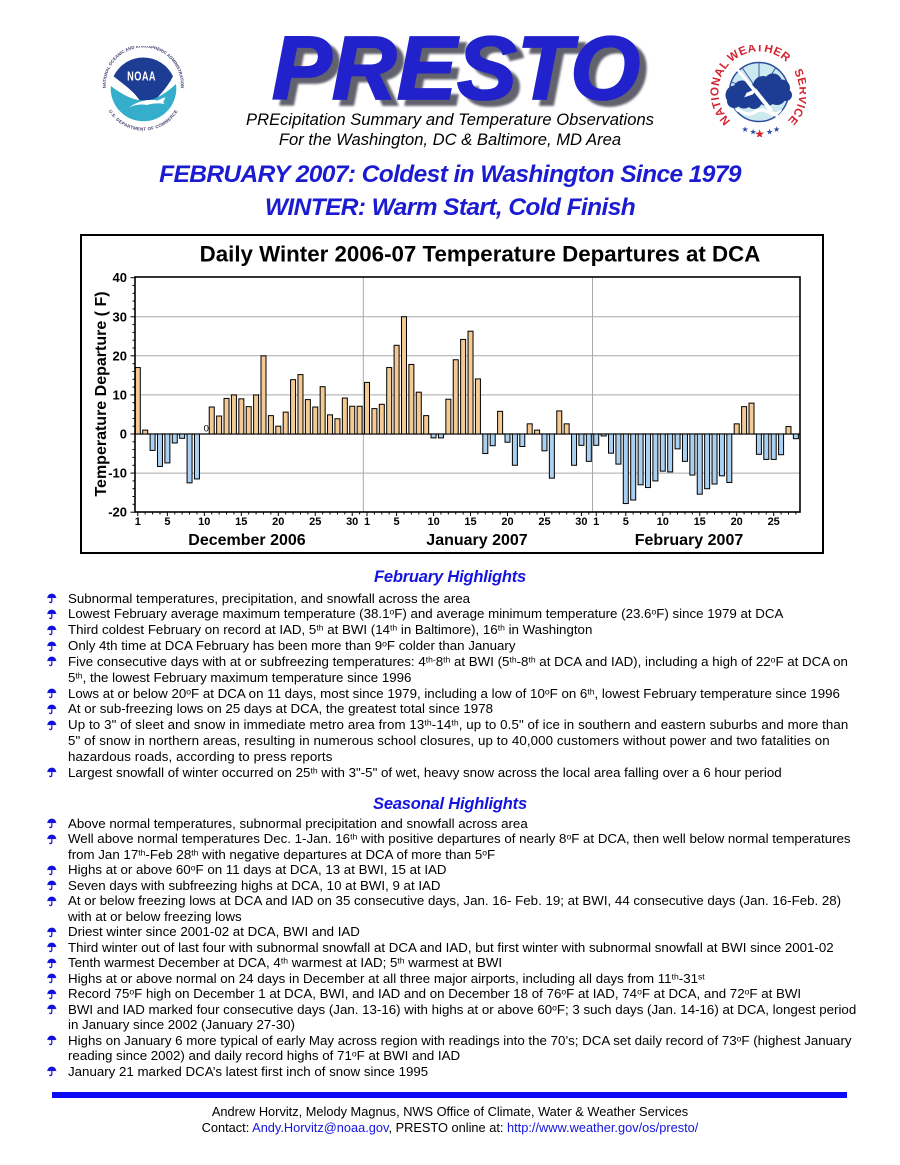  What do you see at coordinates (689, 540) in the screenshot?
I see `svg-text: February 2007` at bounding box center [689, 540].